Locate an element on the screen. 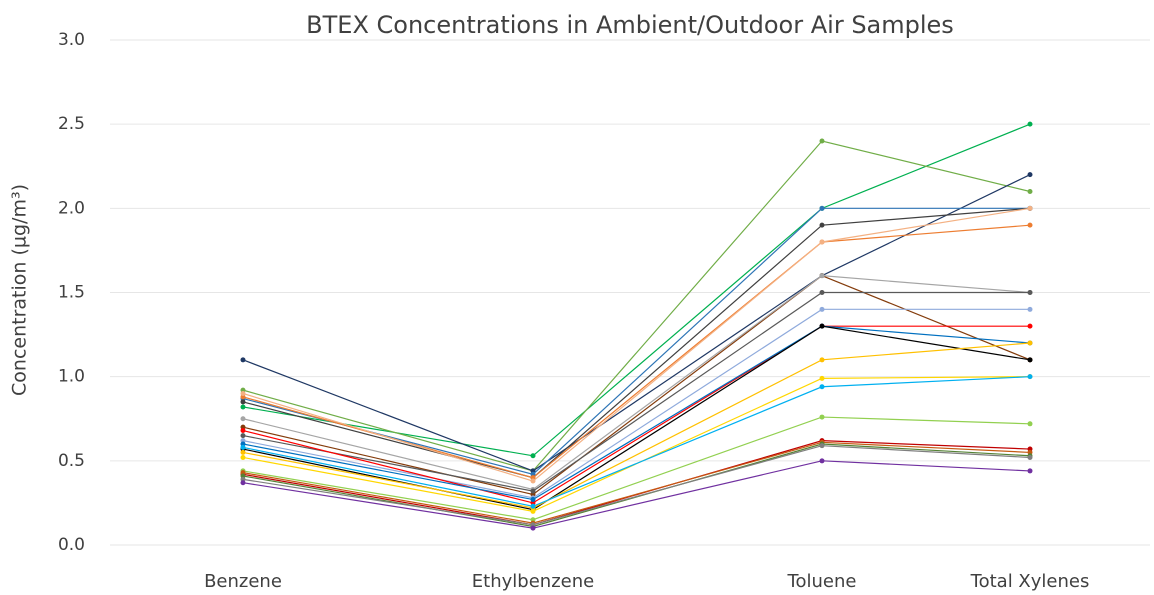 The width and height of the screenshot is (1154, 595). x-tick-label: Benzene is located at coordinates (243, 581).